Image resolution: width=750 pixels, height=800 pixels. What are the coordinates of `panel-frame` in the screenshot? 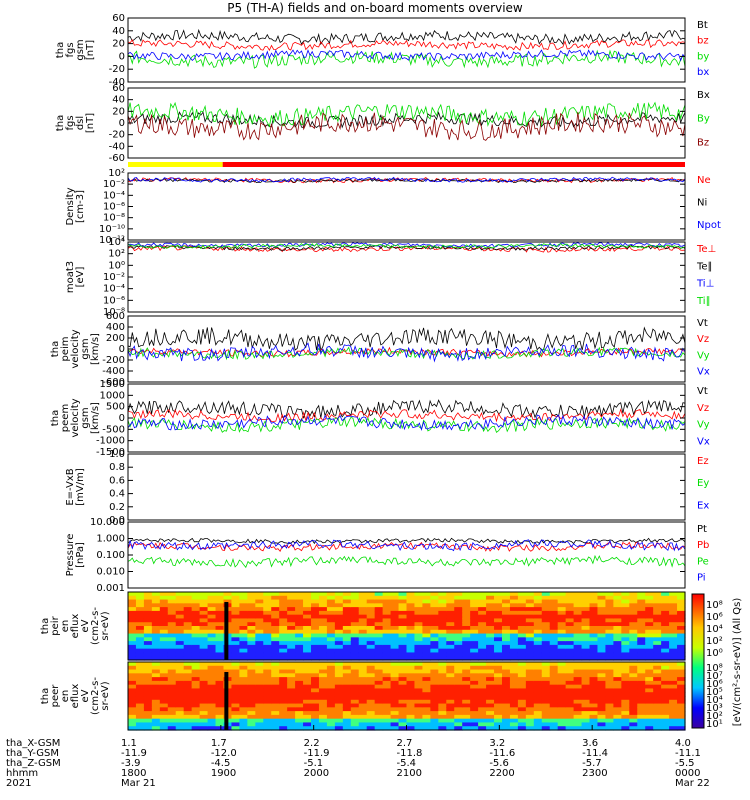 It's located at (406, 626).